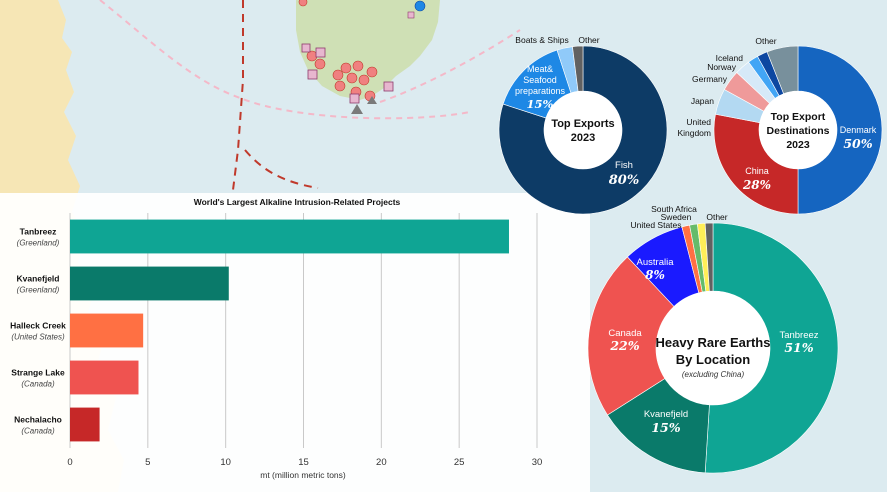  What do you see at coordinates (38, 232) in the screenshot?
I see `category-label: Tanbreez` at bounding box center [38, 232].